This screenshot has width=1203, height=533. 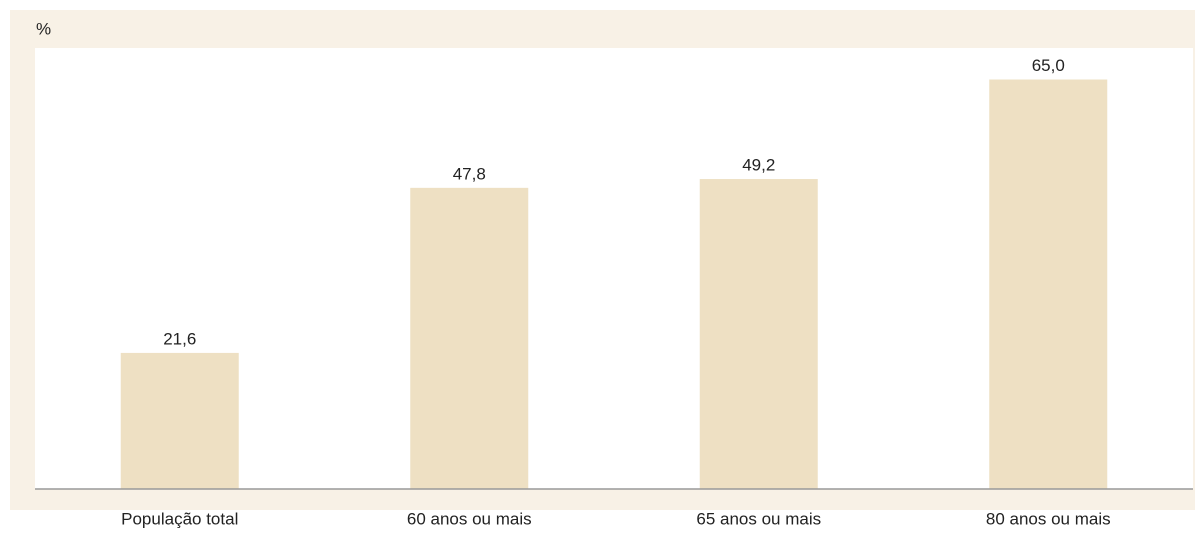 I want to click on value-label: 65,0, so click(x=1048, y=65).